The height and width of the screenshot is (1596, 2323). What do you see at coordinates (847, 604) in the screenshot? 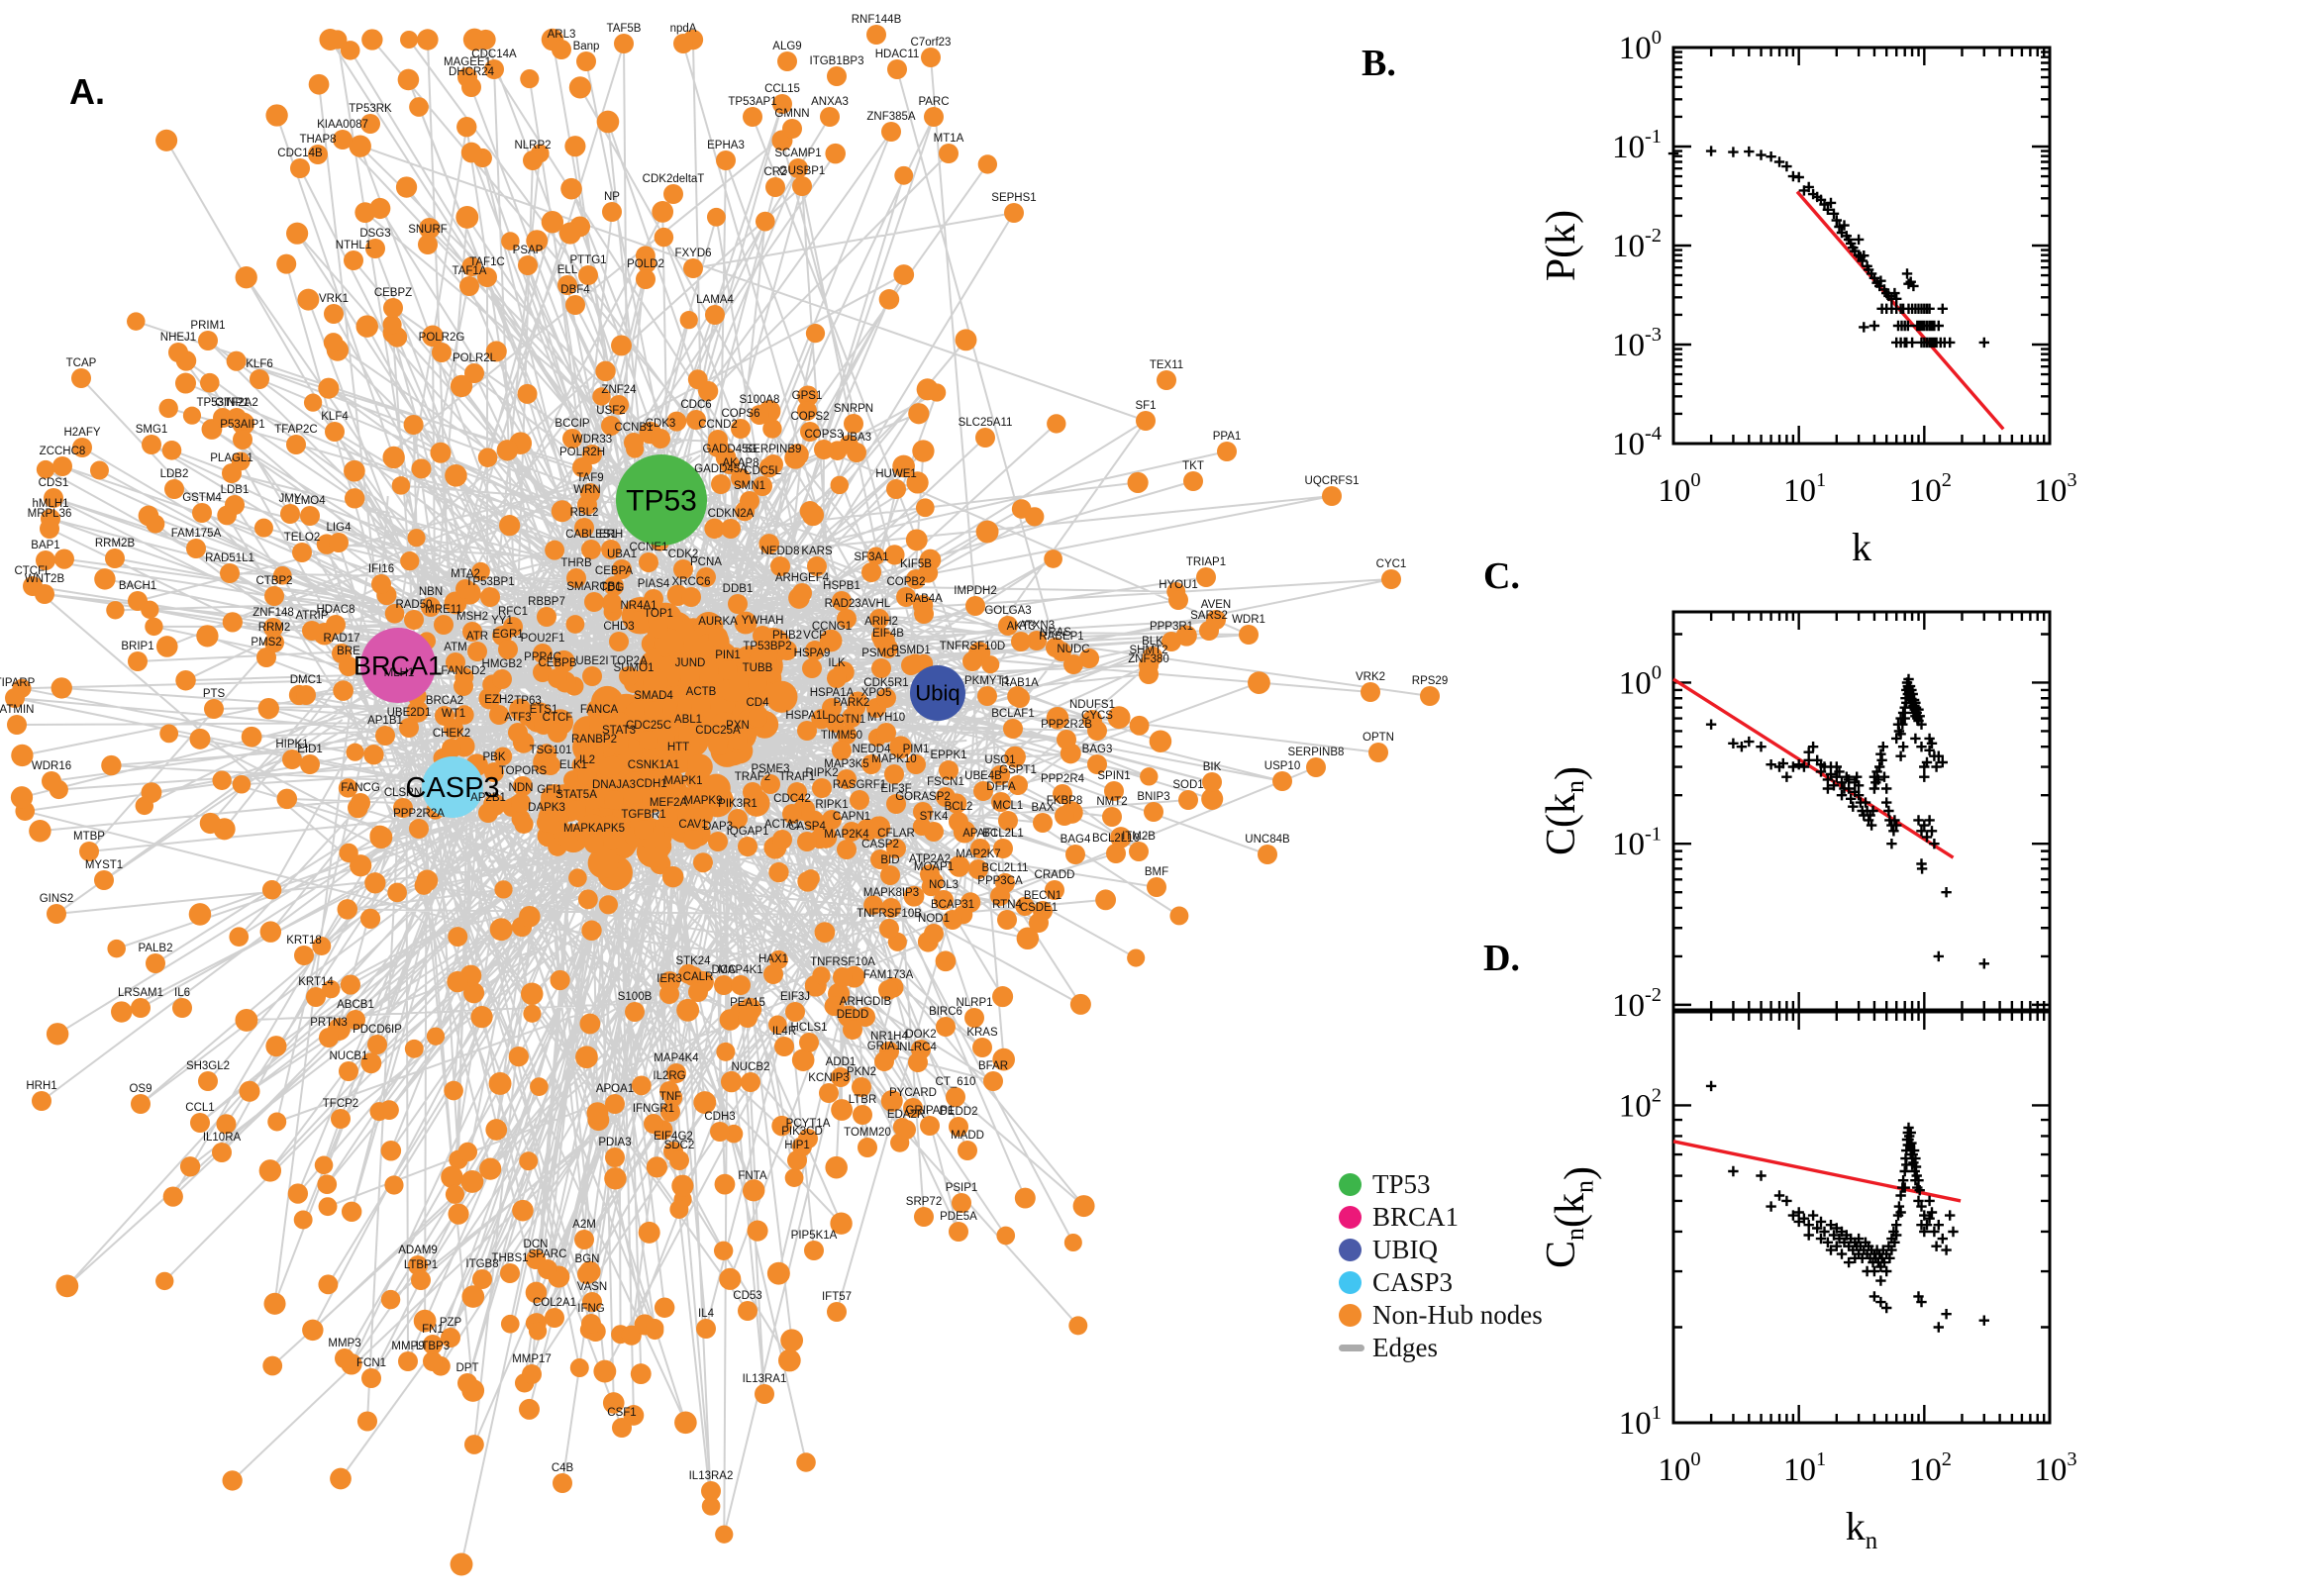
I see `svg-text: RAD23A` at bounding box center [847, 604].